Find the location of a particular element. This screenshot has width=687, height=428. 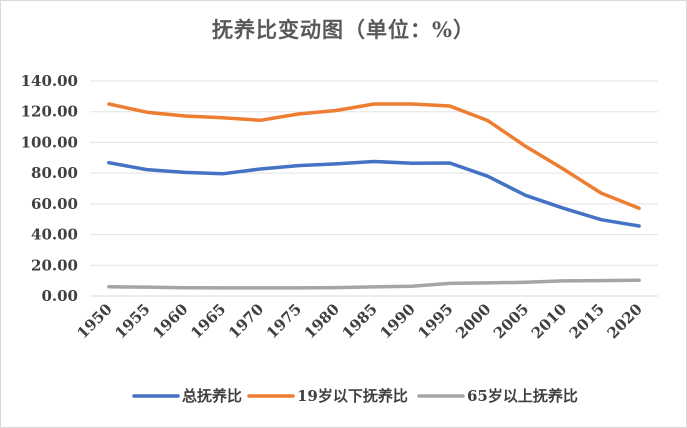

x-tick-label: 1995 is located at coordinates (435, 321).